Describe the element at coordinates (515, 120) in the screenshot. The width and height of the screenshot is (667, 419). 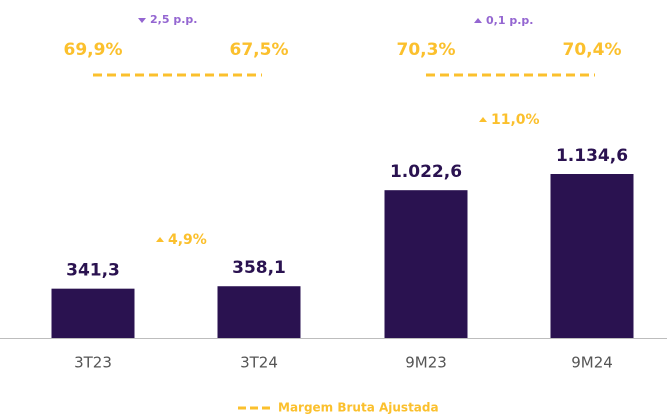
I see `delta-label: 11,0%` at that location.